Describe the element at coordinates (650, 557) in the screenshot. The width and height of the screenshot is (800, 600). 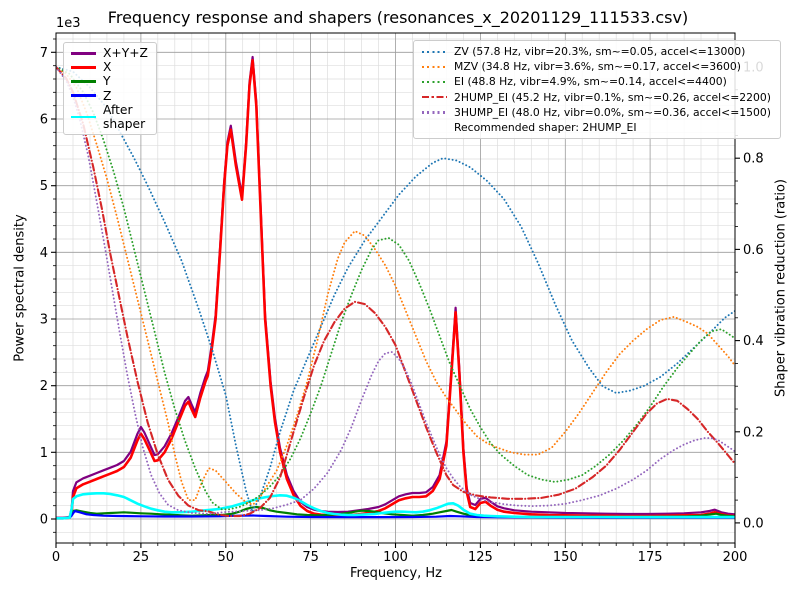
I see `x-tick-label: 175` at that location.